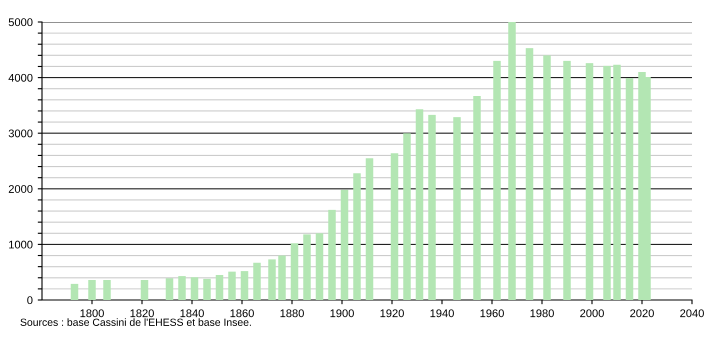 The width and height of the screenshot is (710, 340). I want to click on x-tick-label: 1800, so click(92, 313).